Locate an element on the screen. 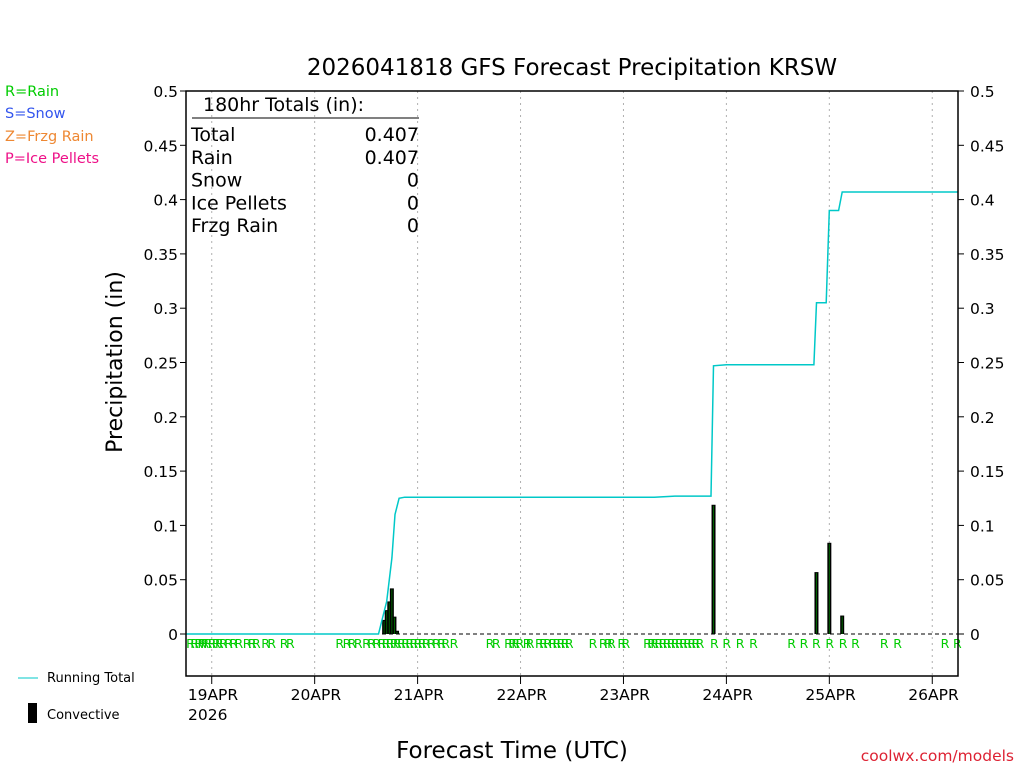 This screenshot has width=1024, height=768. y-tick-label-left: 0.5 is located at coordinates (165, 92).